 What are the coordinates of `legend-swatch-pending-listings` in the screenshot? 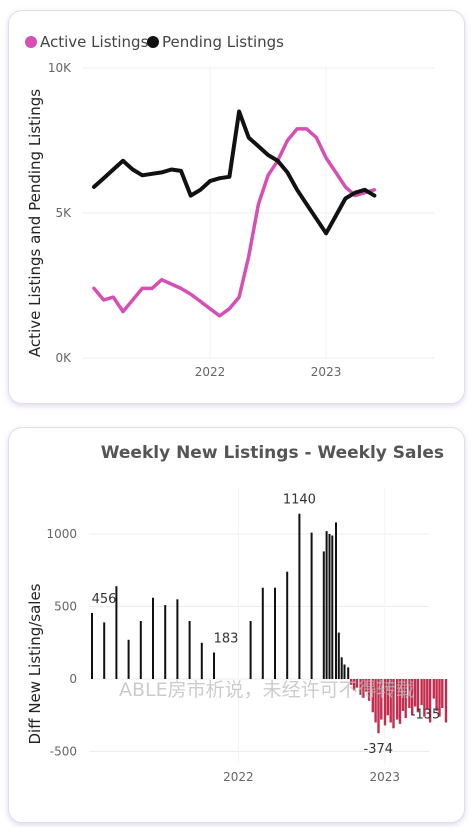 It's located at (153, 42).